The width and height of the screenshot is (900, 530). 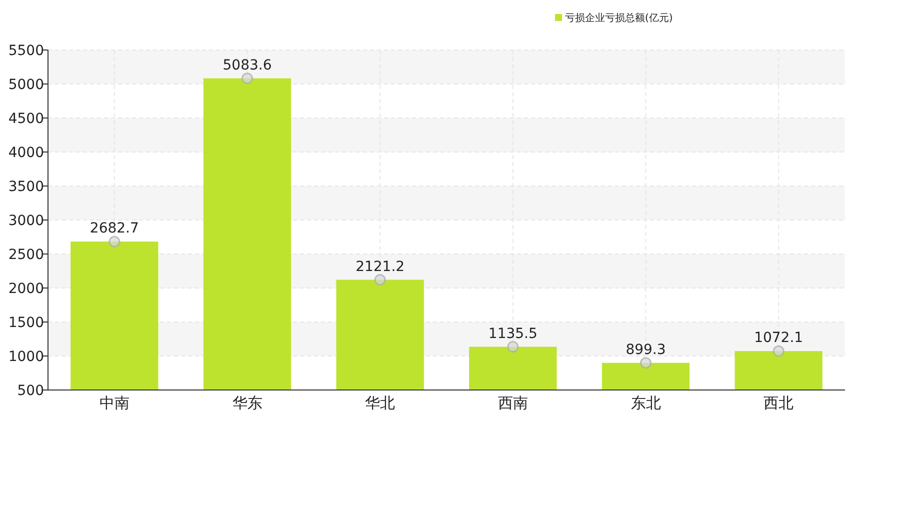 I want to click on y-tick-label: 5500, so click(x=26, y=51).